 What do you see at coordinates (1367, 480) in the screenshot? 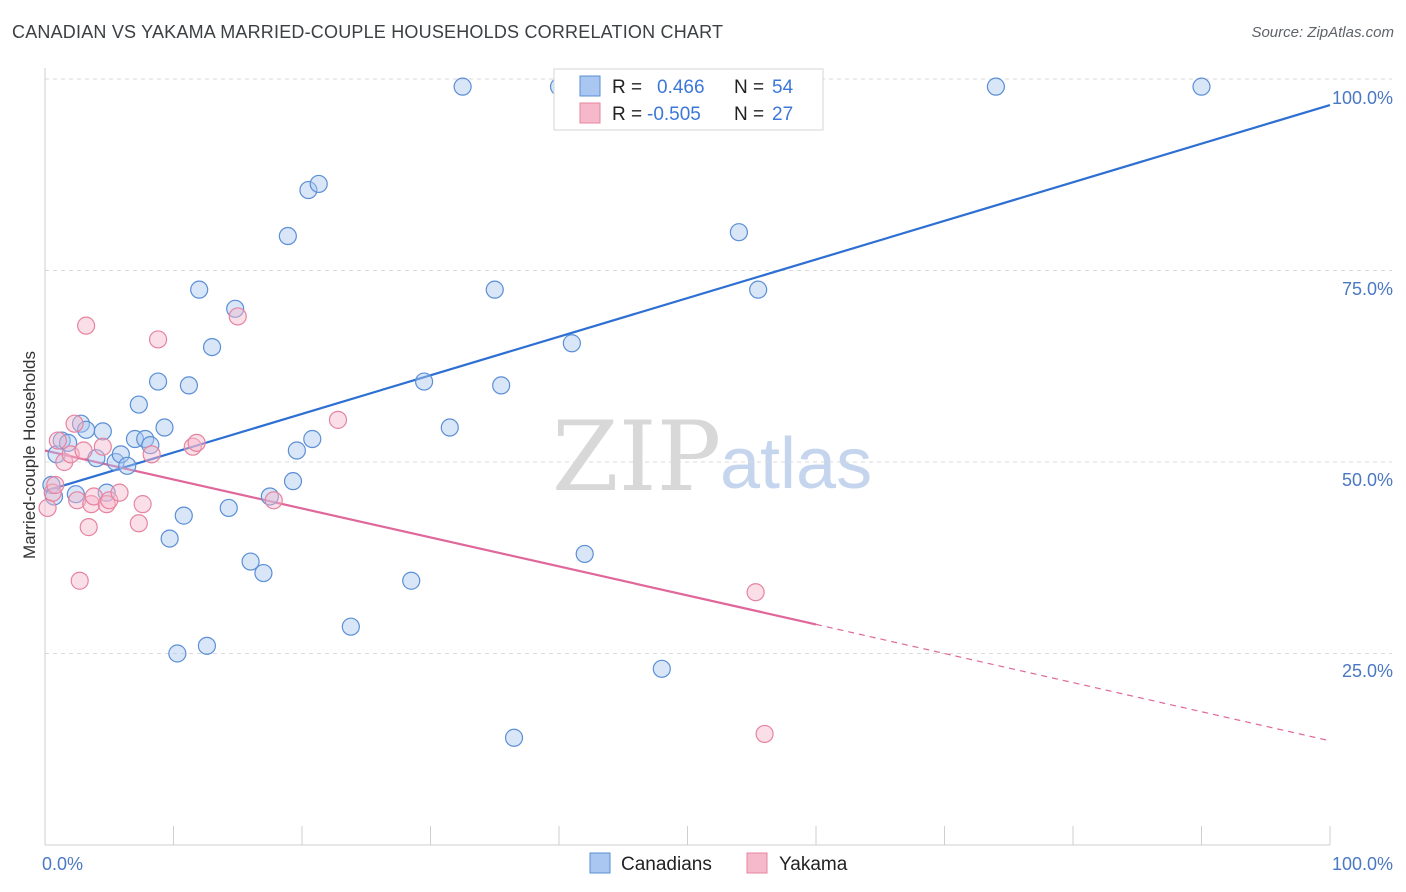
I see `y-tick-label: 50.0%` at bounding box center [1367, 480].